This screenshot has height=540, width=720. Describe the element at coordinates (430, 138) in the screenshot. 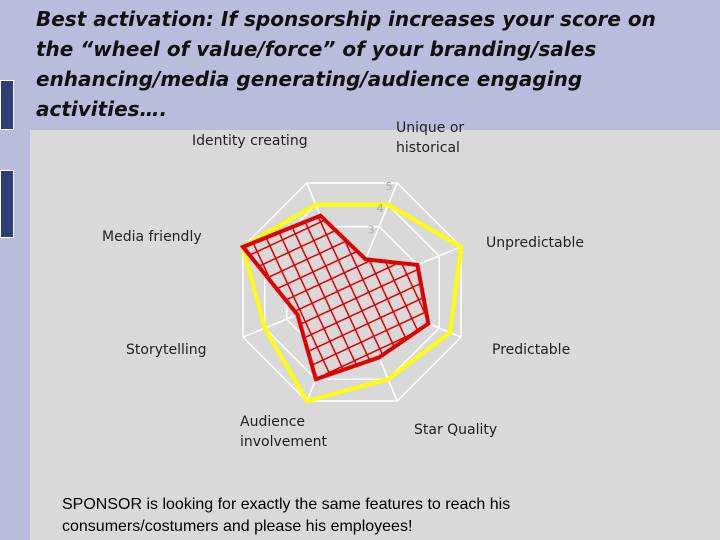

I see `category-label: Unique or historical` at that location.